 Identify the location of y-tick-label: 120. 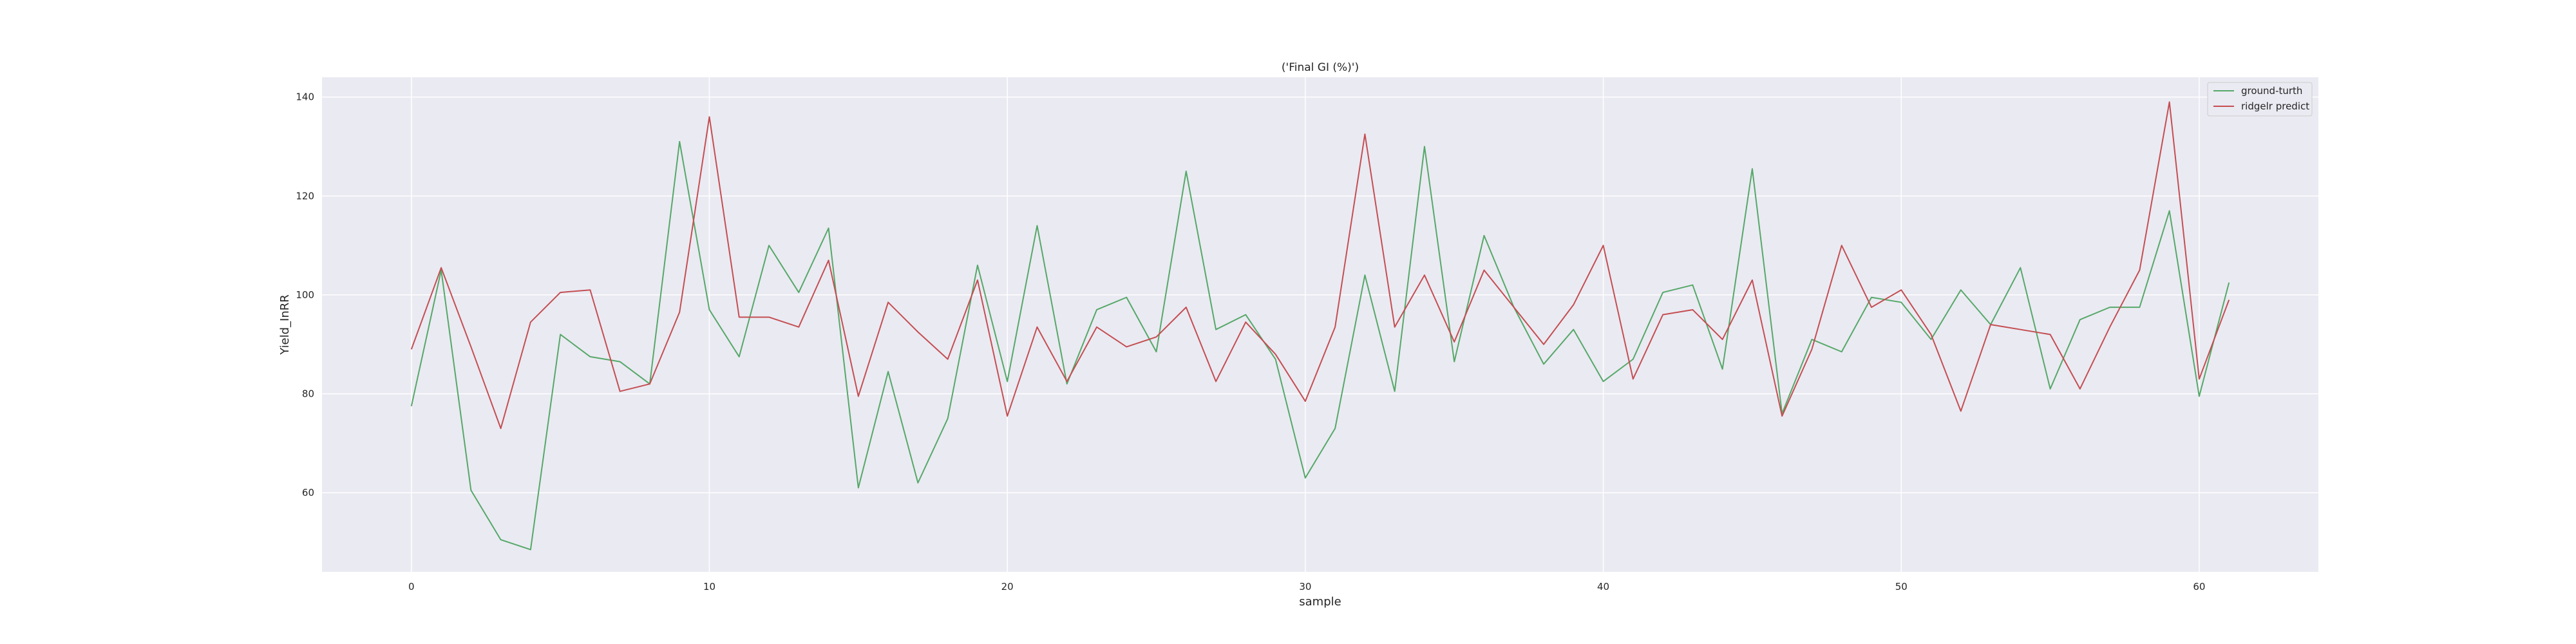
(305, 196).